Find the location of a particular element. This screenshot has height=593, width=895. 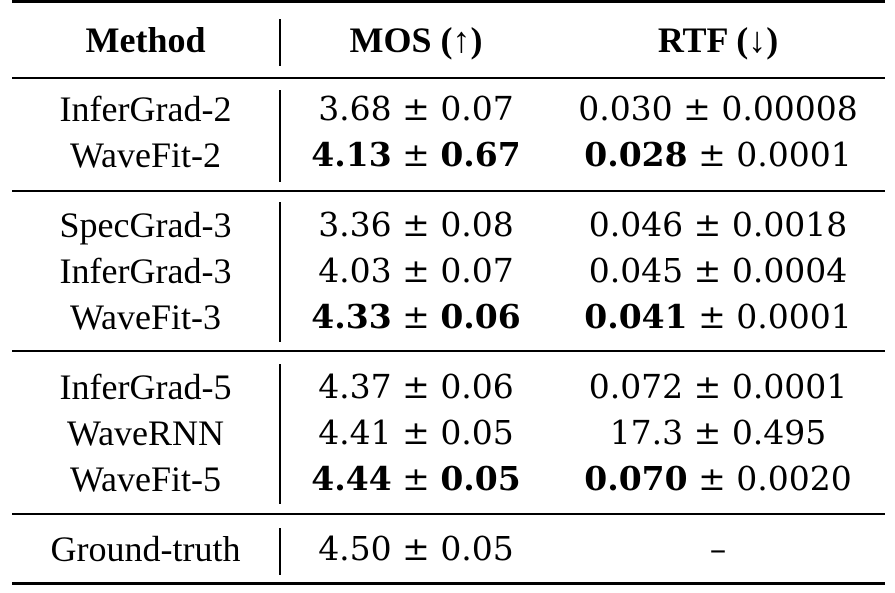

table-row: InferGrad-5 4.37 ± 0.06 0.072 ± 0.0001 is located at coordinates (448, 387).